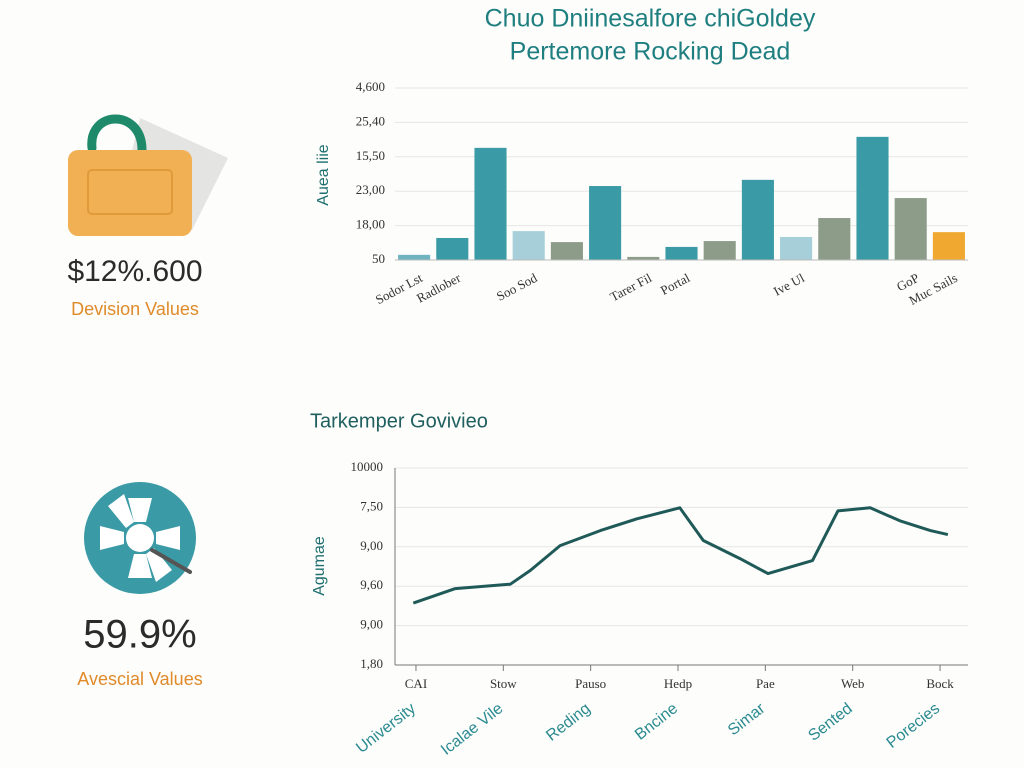  What do you see at coordinates (135, 309) in the screenshot?
I see `kpi-label: Devision Values` at bounding box center [135, 309].